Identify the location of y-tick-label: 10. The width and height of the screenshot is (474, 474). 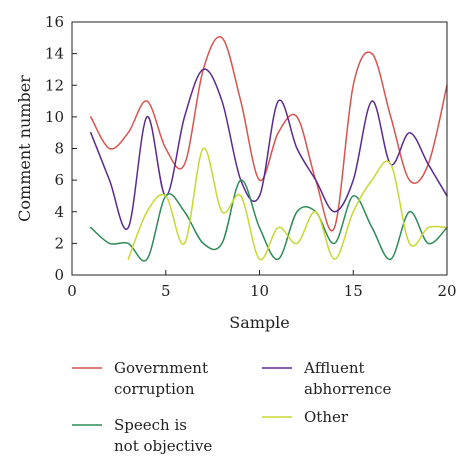
(54, 117).